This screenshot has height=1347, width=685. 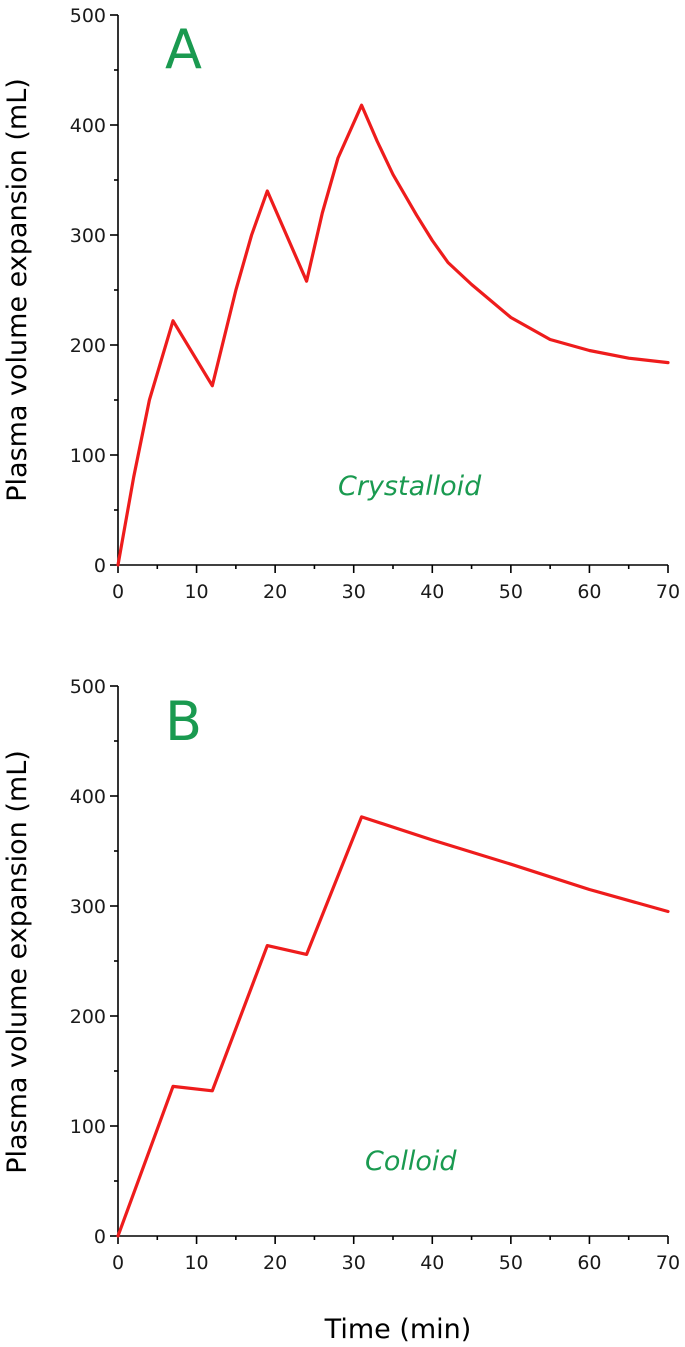 What do you see at coordinates (398, 1329) in the screenshot?
I see `panel-b-x-axis-title: Time (min)` at bounding box center [398, 1329].